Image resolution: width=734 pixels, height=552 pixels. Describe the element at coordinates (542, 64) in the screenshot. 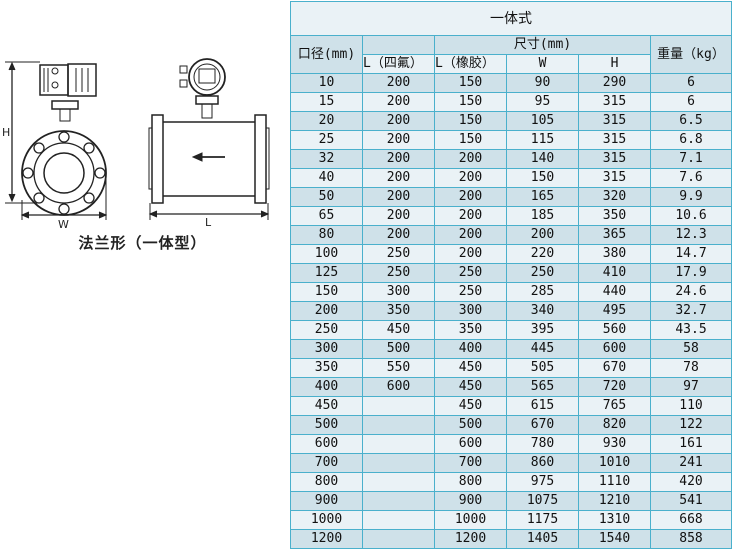

I see `header-w: W` at that location.